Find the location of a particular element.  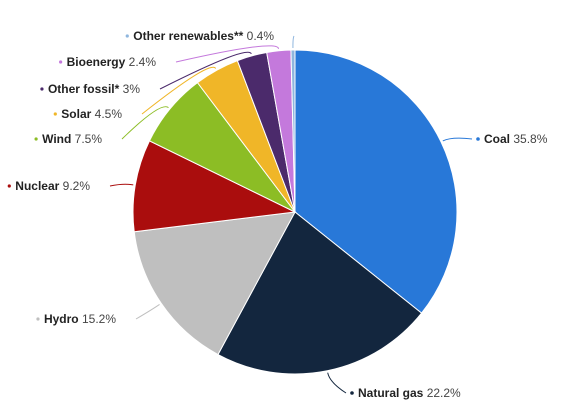

label-text-bioenergy: Bioenergy 2.4% is located at coordinates (112, 62).